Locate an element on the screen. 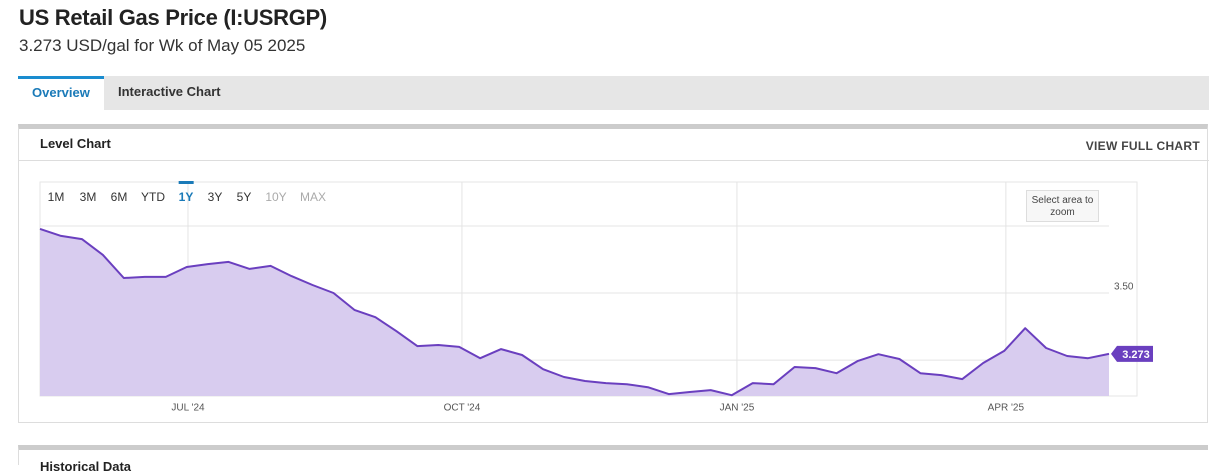 The width and height of the screenshot is (1209, 474). divider is located at coordinates (614, 160).